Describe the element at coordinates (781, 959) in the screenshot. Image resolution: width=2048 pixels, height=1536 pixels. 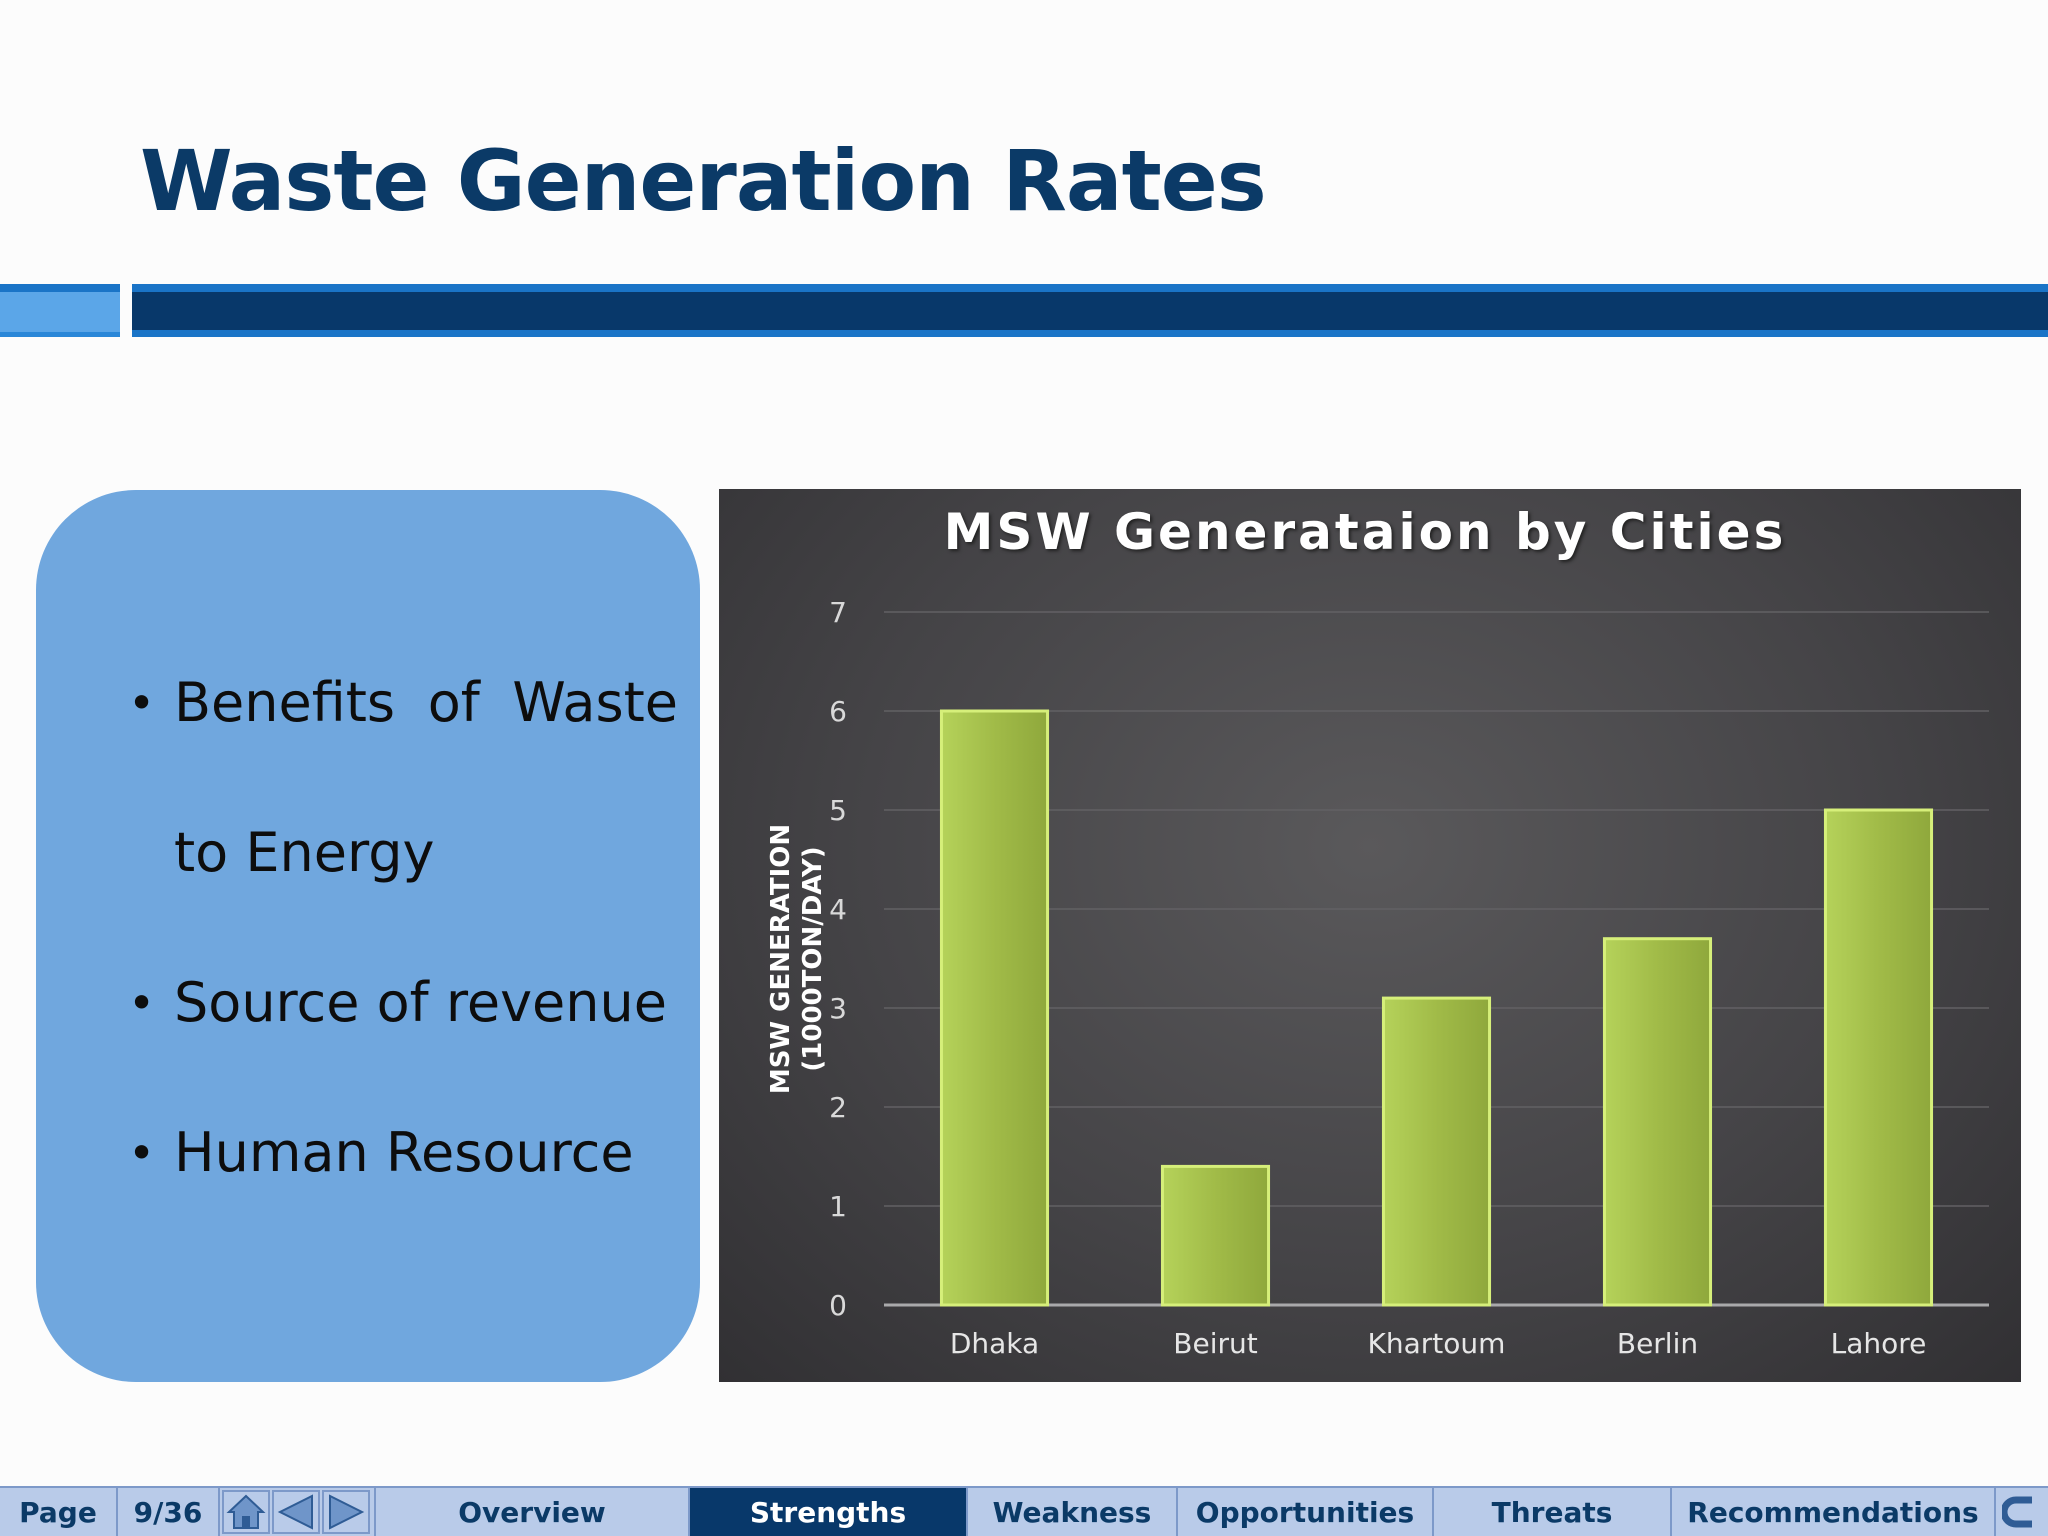
I see `y-axis-label: MSW GENERATION` at that location.